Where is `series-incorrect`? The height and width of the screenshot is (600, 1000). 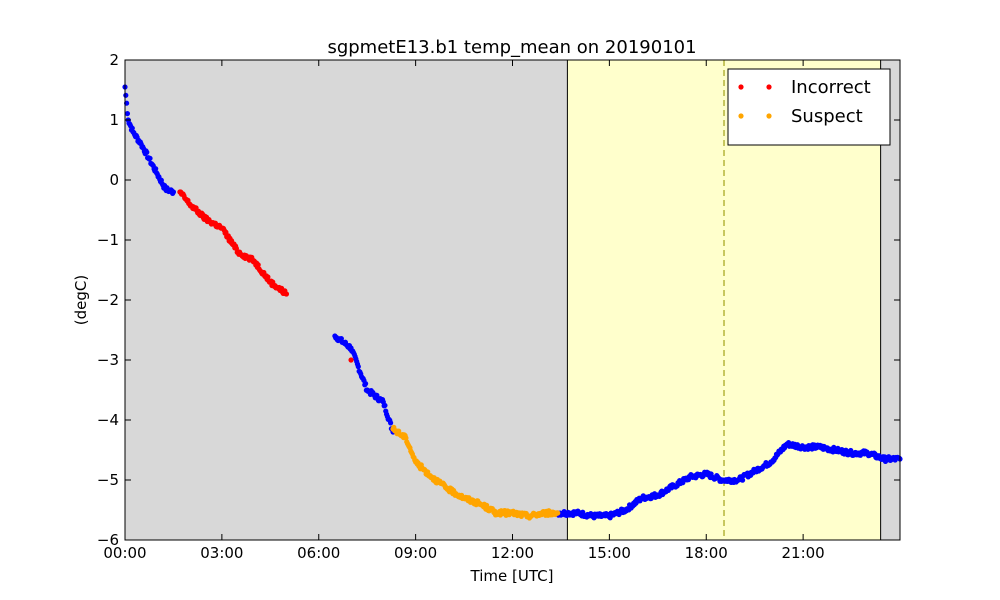
series-incorrect is located at coordinates (265, 276).